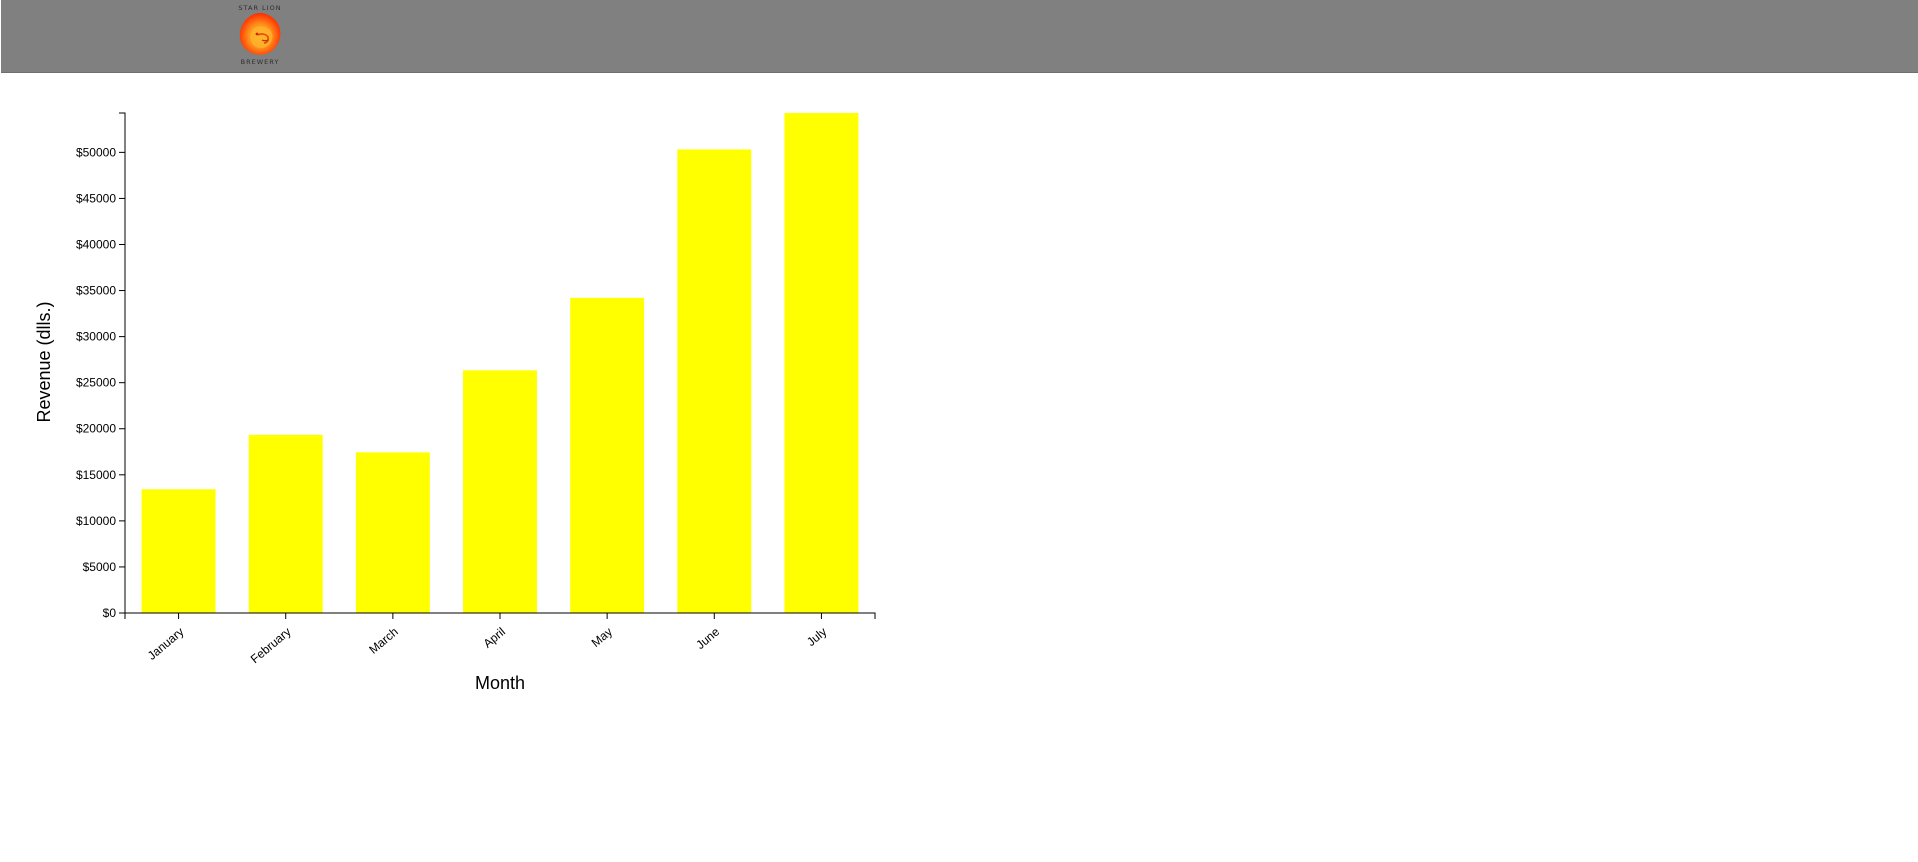  What do you see at coordinates (96, 198) in the screenshot?
I see `y-tick-label: $45000` at bounding box center [96, 198].